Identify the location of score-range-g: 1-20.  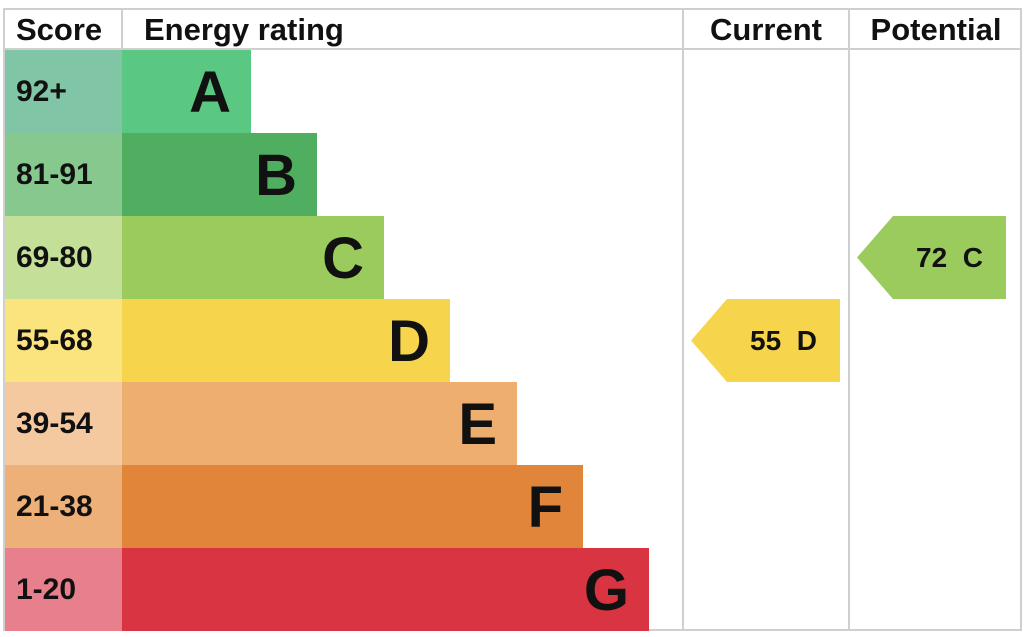
(63, 589).